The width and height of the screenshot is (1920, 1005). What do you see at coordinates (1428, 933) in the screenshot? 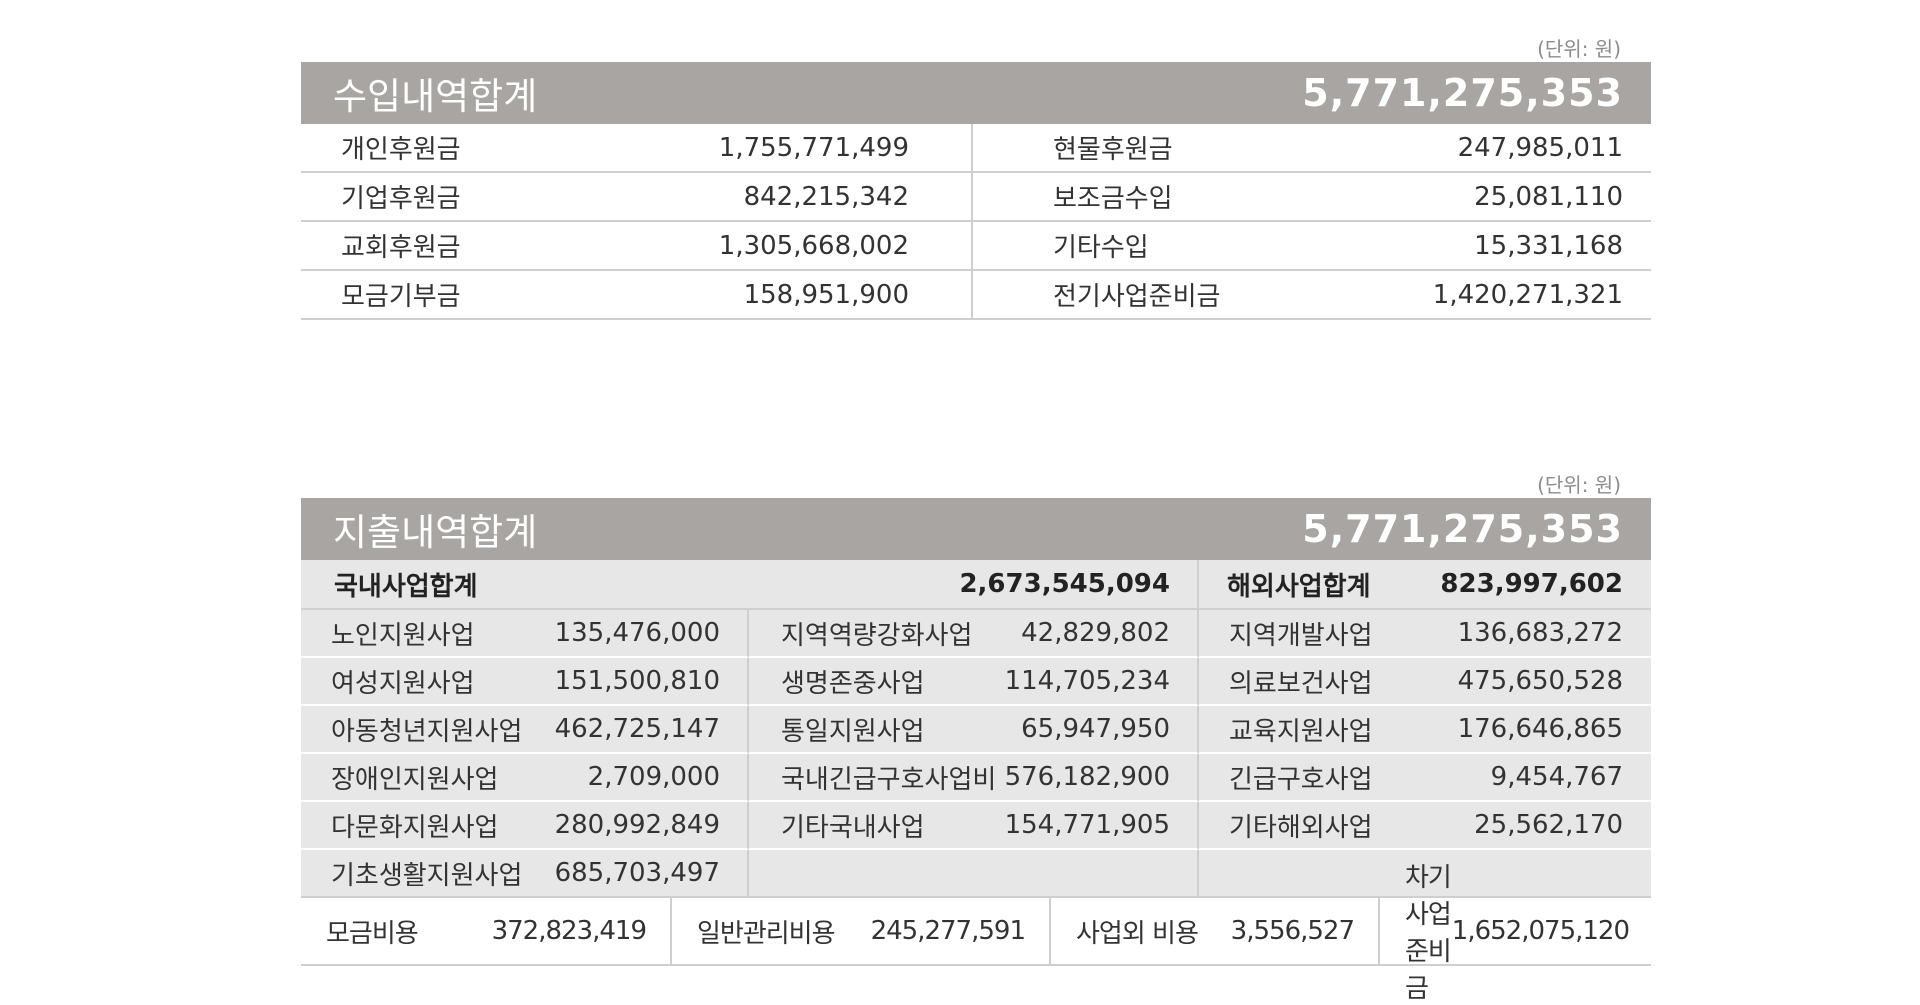
I see `footer-label: 차기사업준비금` at bounding box center [1428, 933].